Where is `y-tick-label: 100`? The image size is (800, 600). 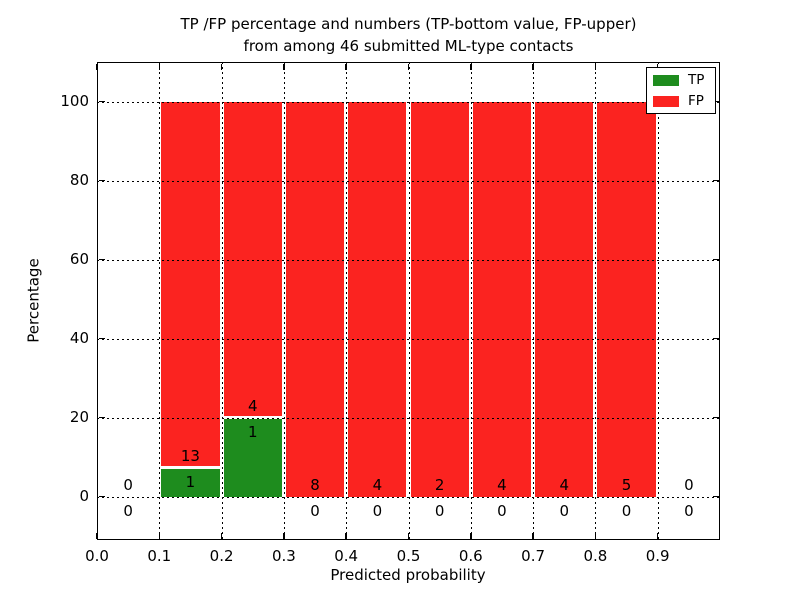 y-tick-label: 100 is located at coordinates (74, 101).